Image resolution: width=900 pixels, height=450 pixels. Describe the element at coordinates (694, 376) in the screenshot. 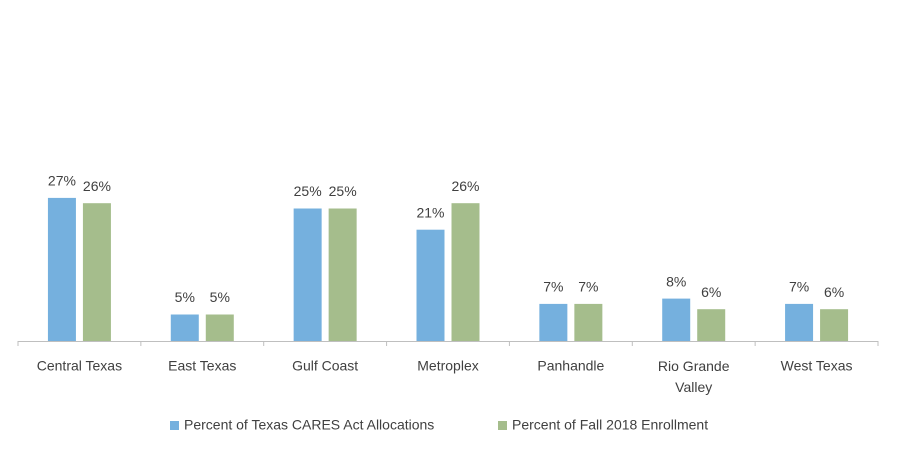

I see `x-tick-label: Rio Grande Valley` at that location.